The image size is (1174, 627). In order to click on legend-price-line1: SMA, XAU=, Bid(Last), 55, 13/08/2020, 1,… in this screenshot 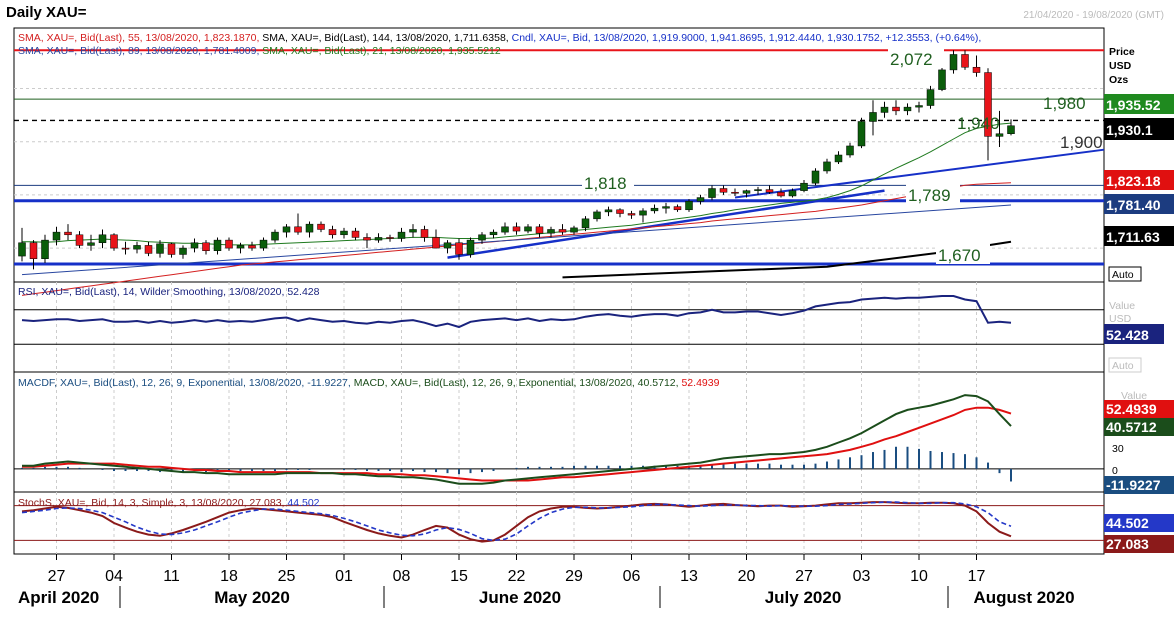, I will do `click(499, 38)`.